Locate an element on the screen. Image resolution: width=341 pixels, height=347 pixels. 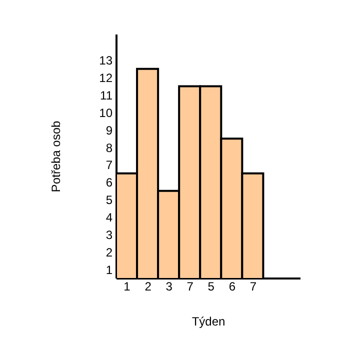
x-tick-label: 3 is located at coordinates (169, 287).